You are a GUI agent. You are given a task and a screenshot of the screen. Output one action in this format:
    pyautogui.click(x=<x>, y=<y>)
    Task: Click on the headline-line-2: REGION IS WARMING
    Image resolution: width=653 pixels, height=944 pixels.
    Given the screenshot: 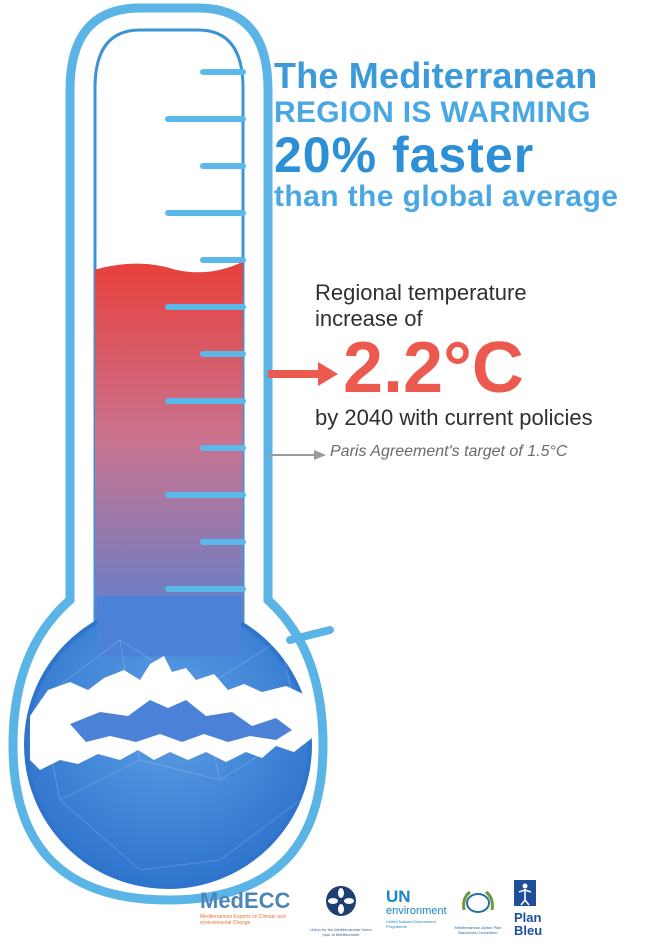 What is the action you would take?
    pyautogui.click(x=432, y=112)
    